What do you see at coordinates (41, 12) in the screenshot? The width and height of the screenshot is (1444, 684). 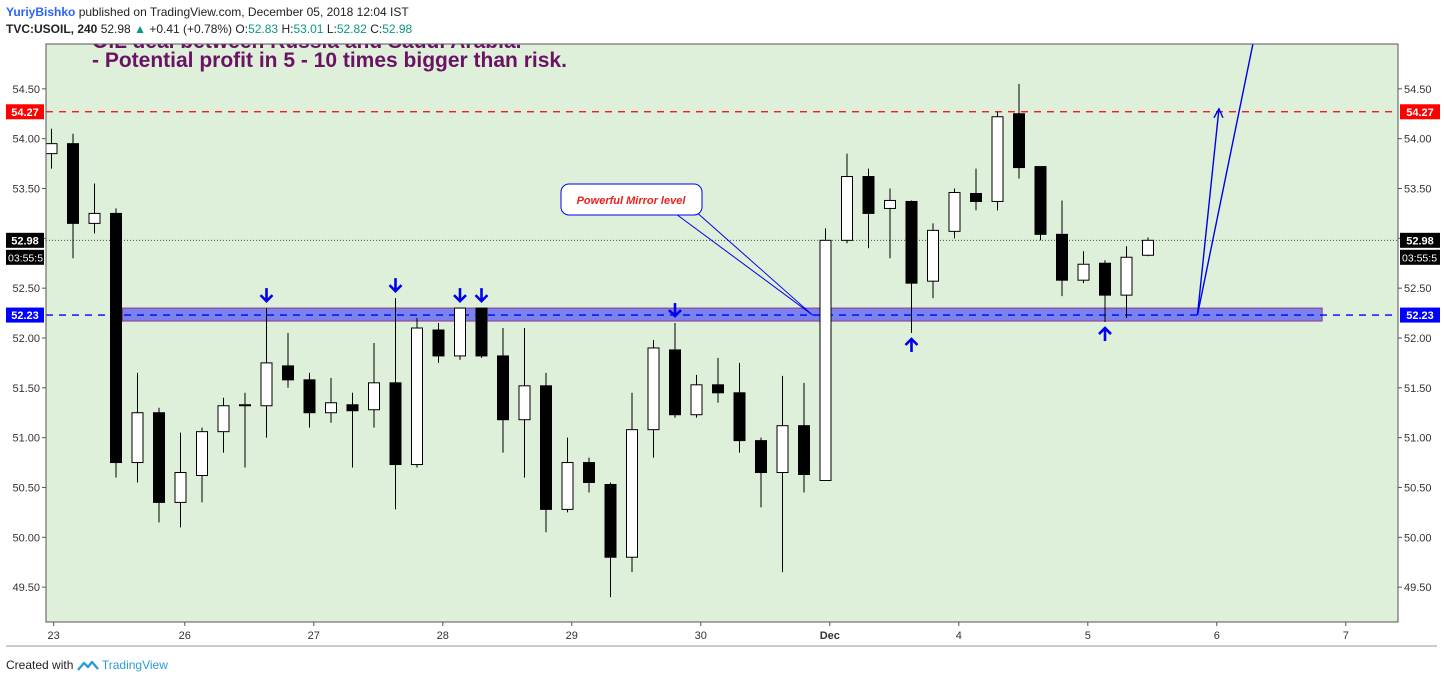 I see `author-name: YuriyBishko` at bounding box center [41, 12].